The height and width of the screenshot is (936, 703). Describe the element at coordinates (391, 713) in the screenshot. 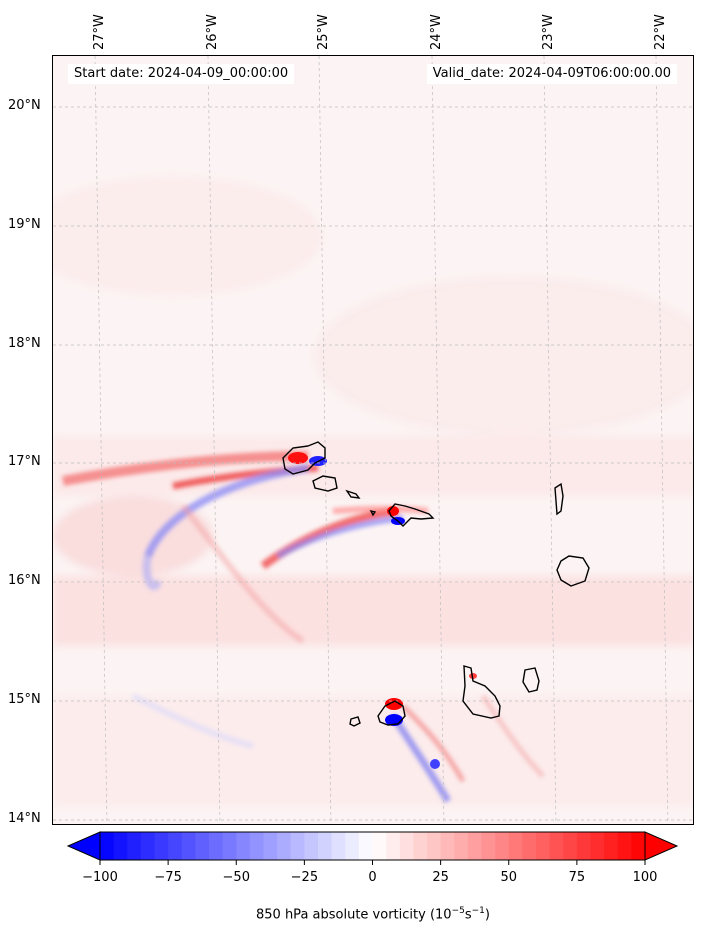

I see `fogo-coast` at that location.